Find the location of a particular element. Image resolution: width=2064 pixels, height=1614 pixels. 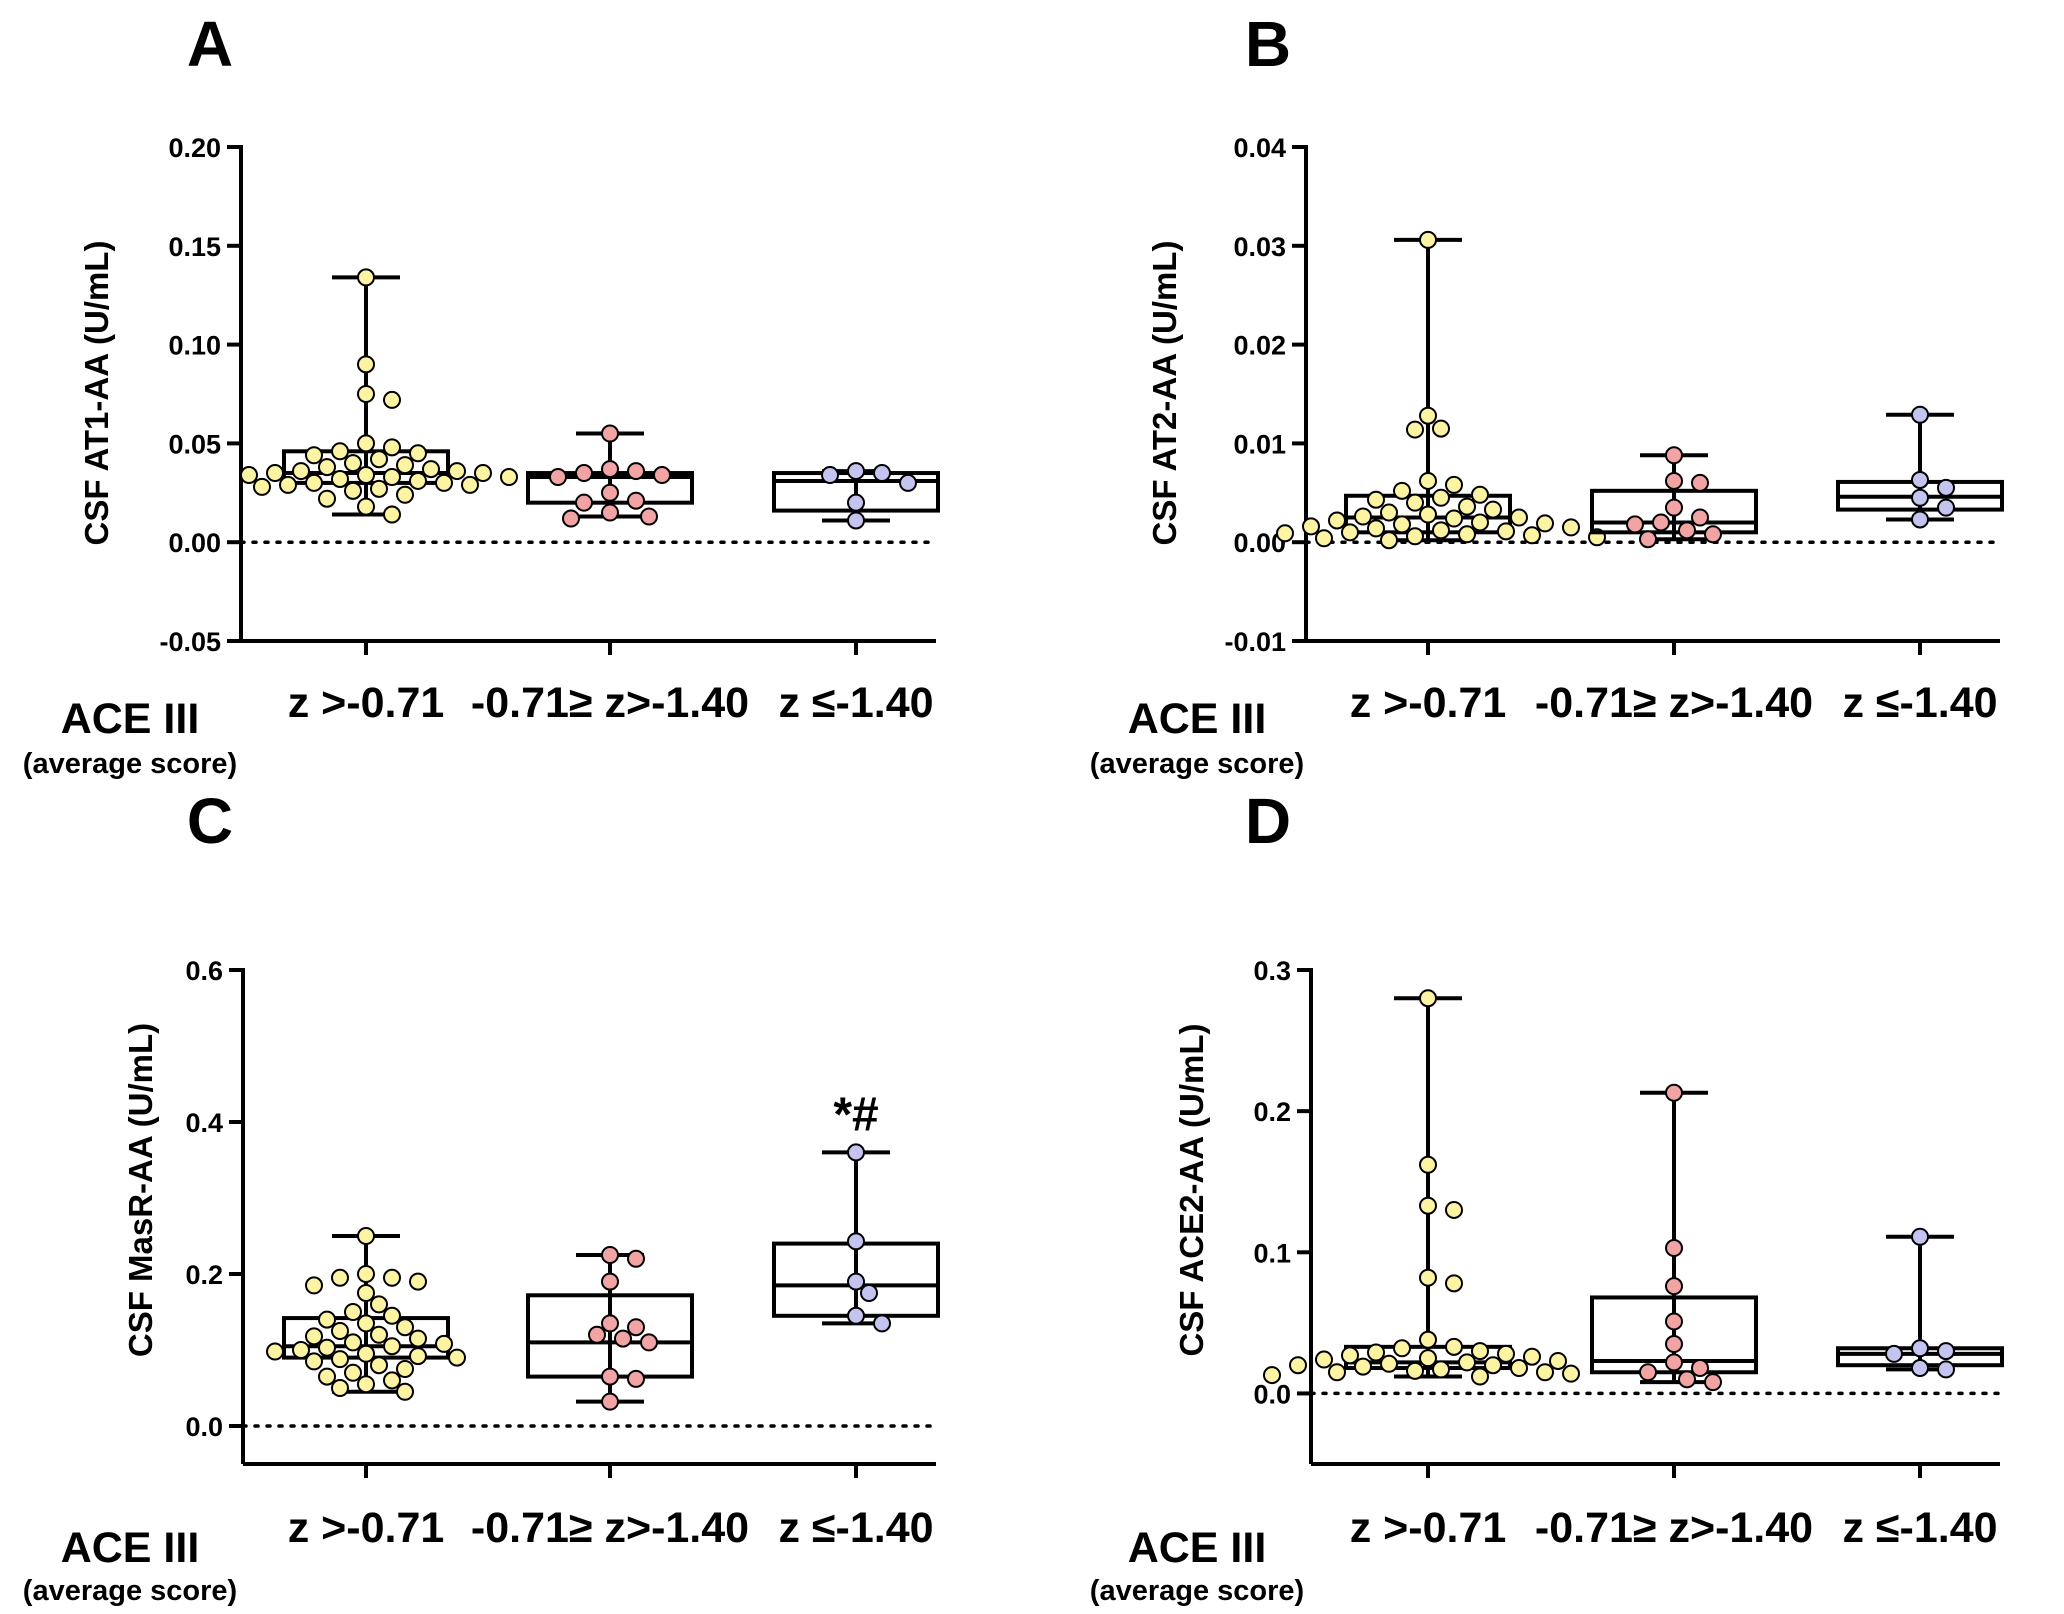

panel-b-category-label: z ≤-1.40 is located at coordinates (1919, 703).